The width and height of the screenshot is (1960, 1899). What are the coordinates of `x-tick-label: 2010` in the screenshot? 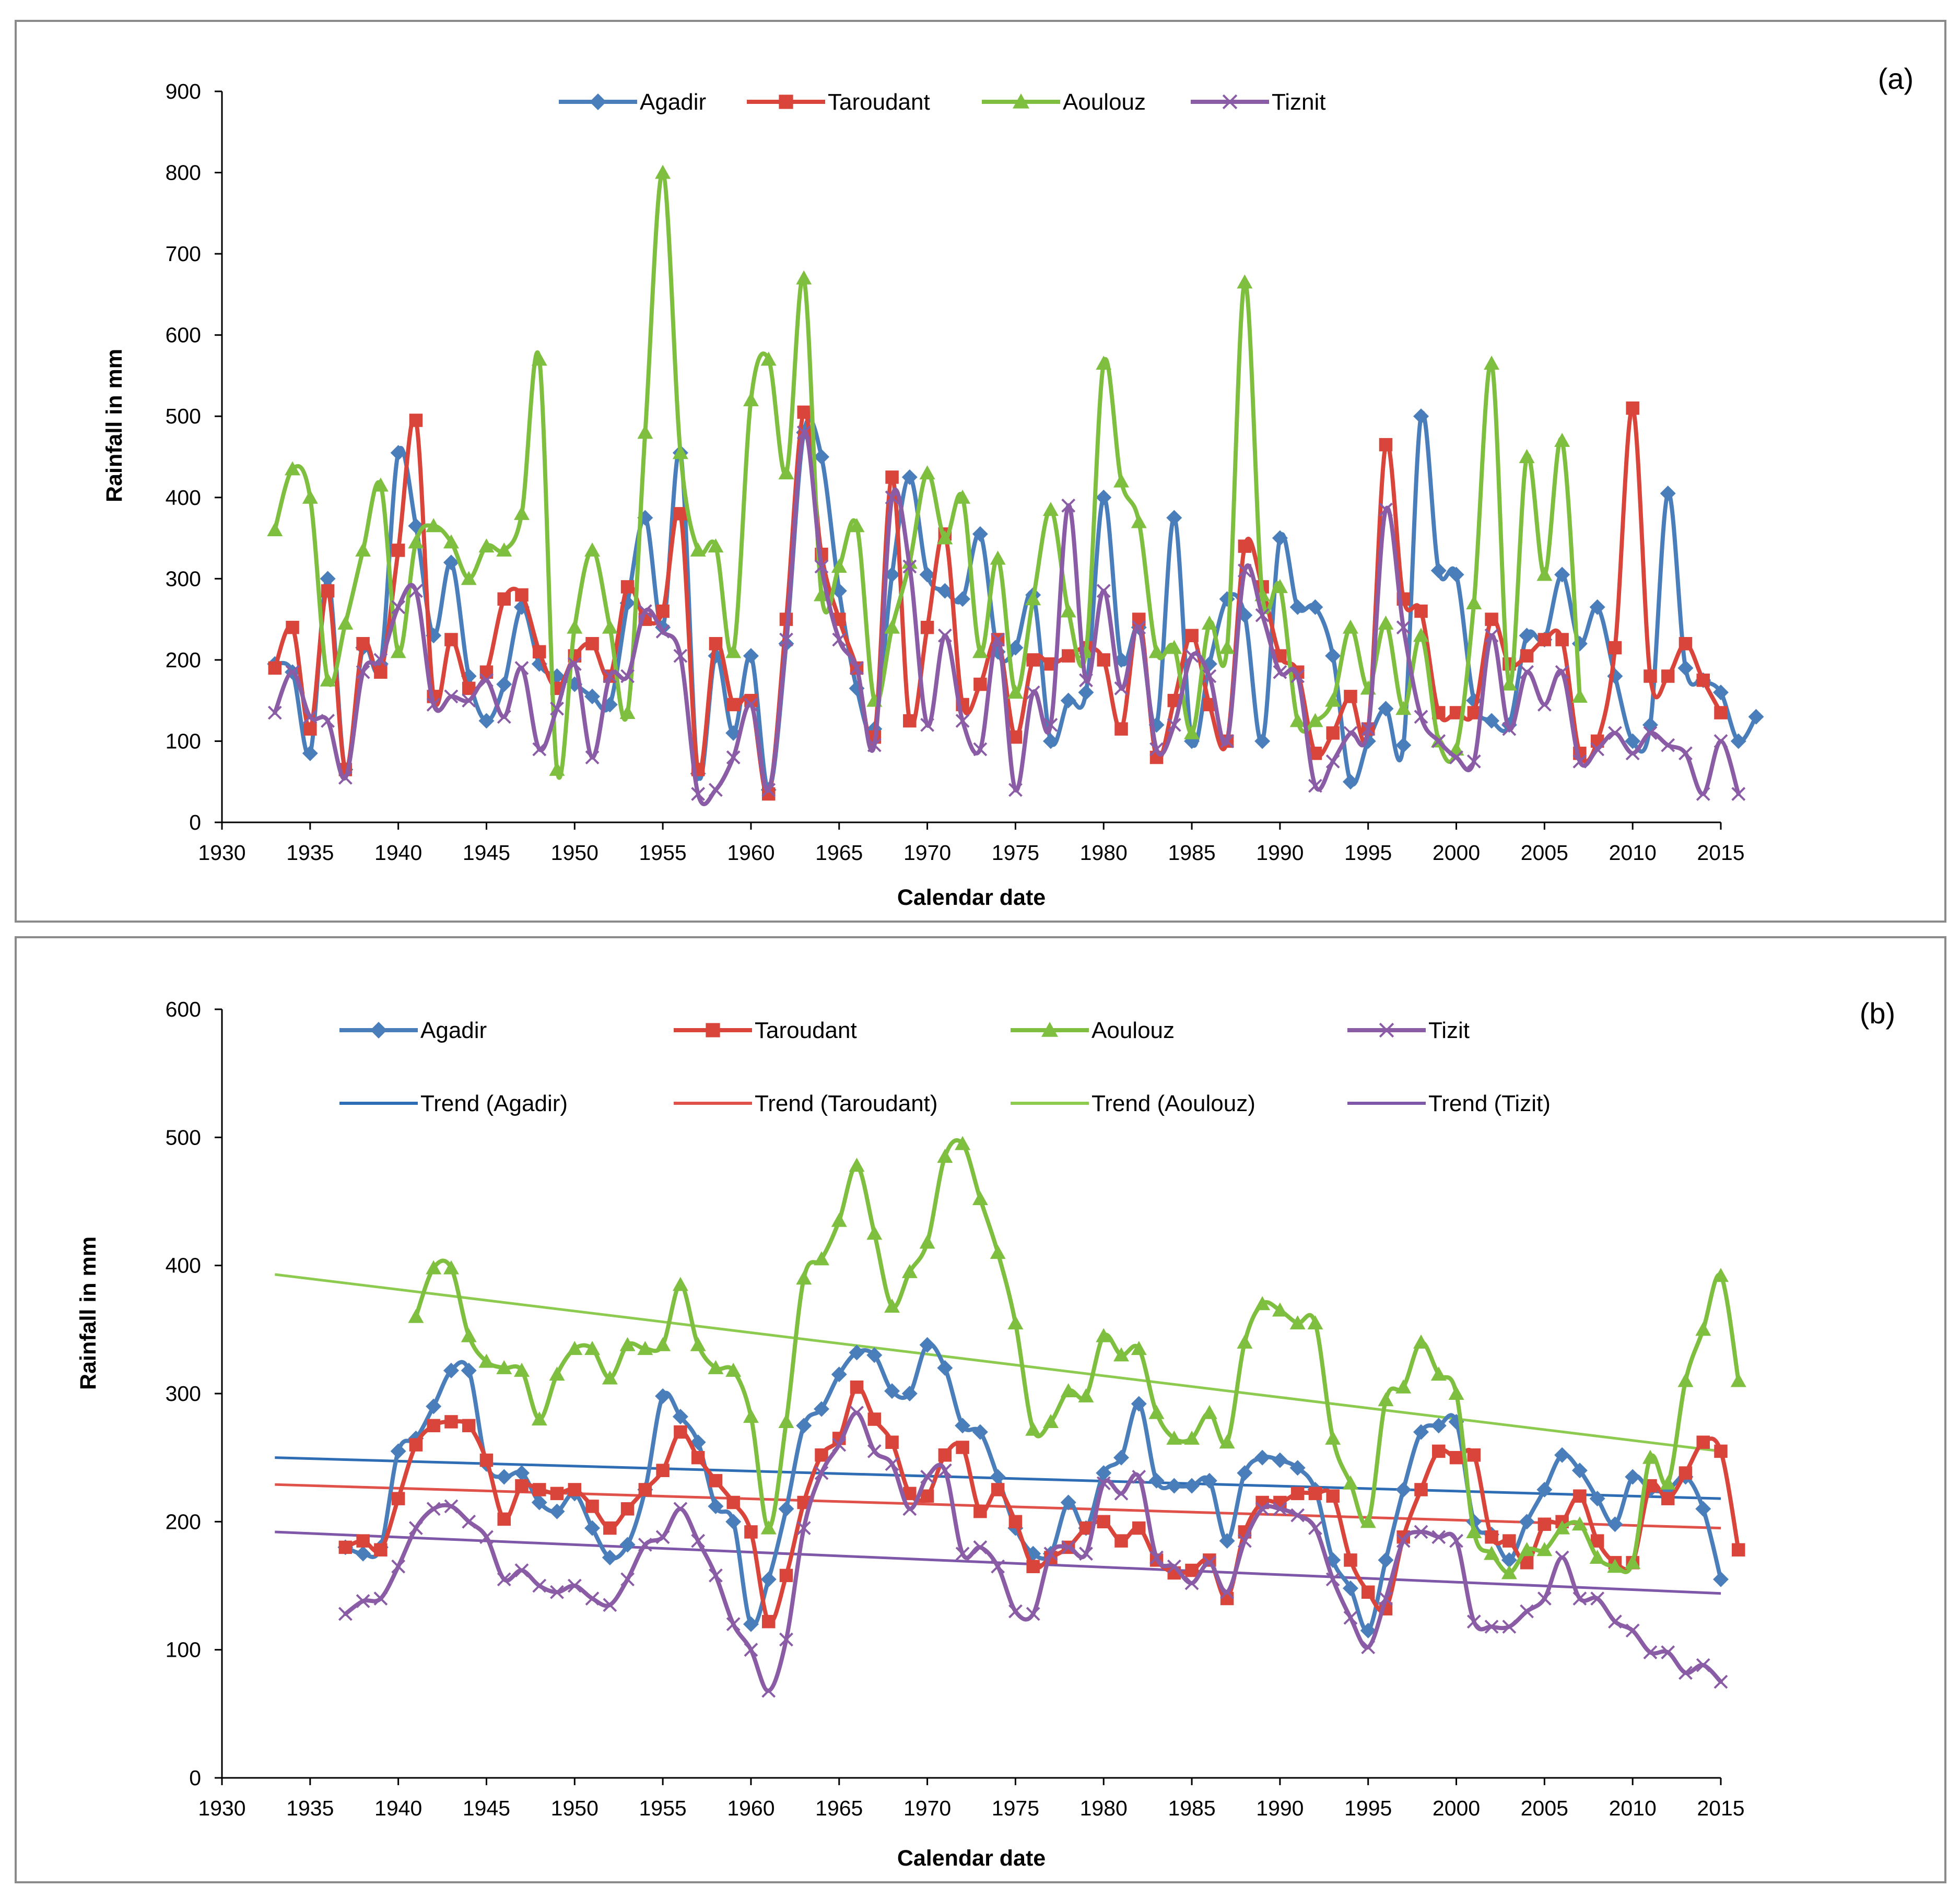 It's located at (1633, 1808).